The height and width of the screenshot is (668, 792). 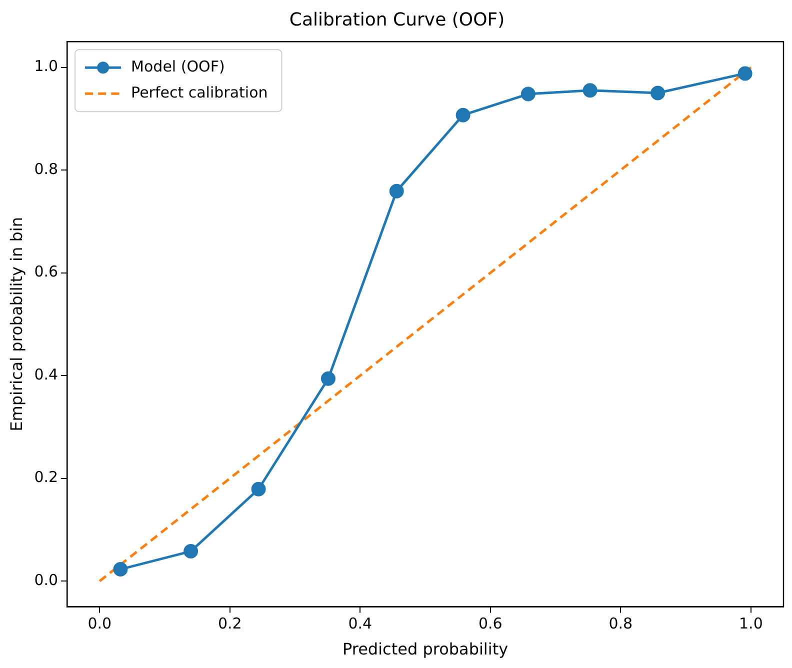 I want to click on x-axis-title: Predicted probability, so click(x=425, y=649).